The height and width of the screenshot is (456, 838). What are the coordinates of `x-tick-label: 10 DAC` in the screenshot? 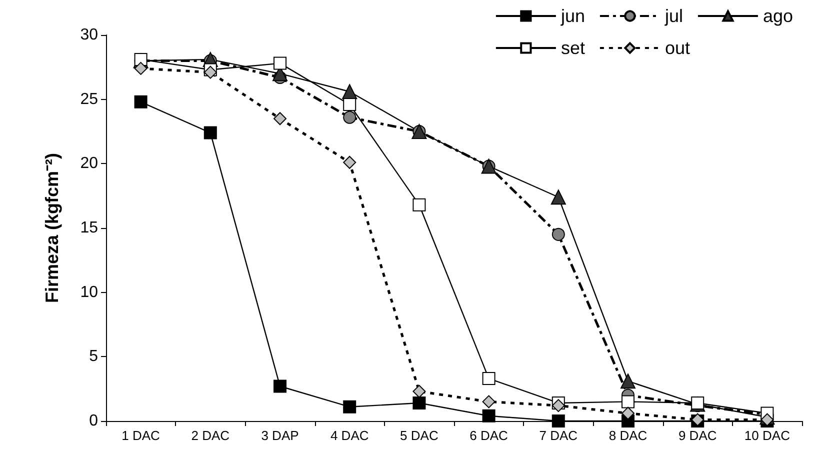 It's located at (767, 435).